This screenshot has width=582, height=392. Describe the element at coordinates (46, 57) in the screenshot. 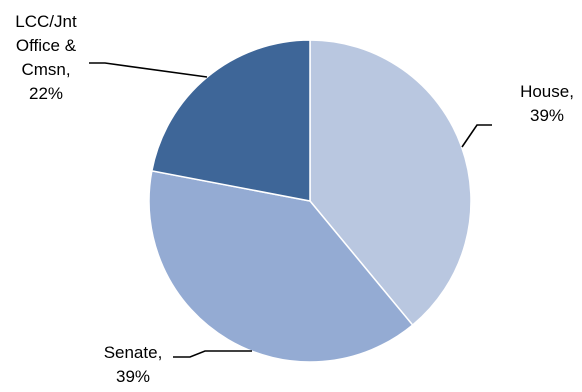

I see `data-label: LCC/Jnt Office & Cmsn, 22%` at that location.